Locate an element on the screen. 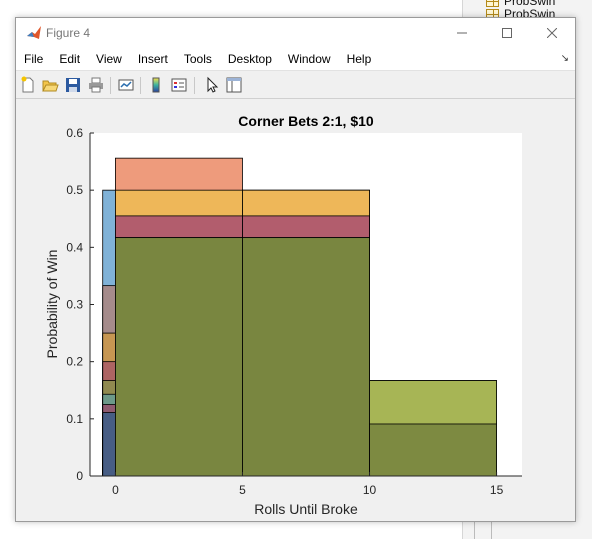 Image resolution: width=592 pixels, height=539 pixels. menu-file: File is located at coordinates (34, 59).